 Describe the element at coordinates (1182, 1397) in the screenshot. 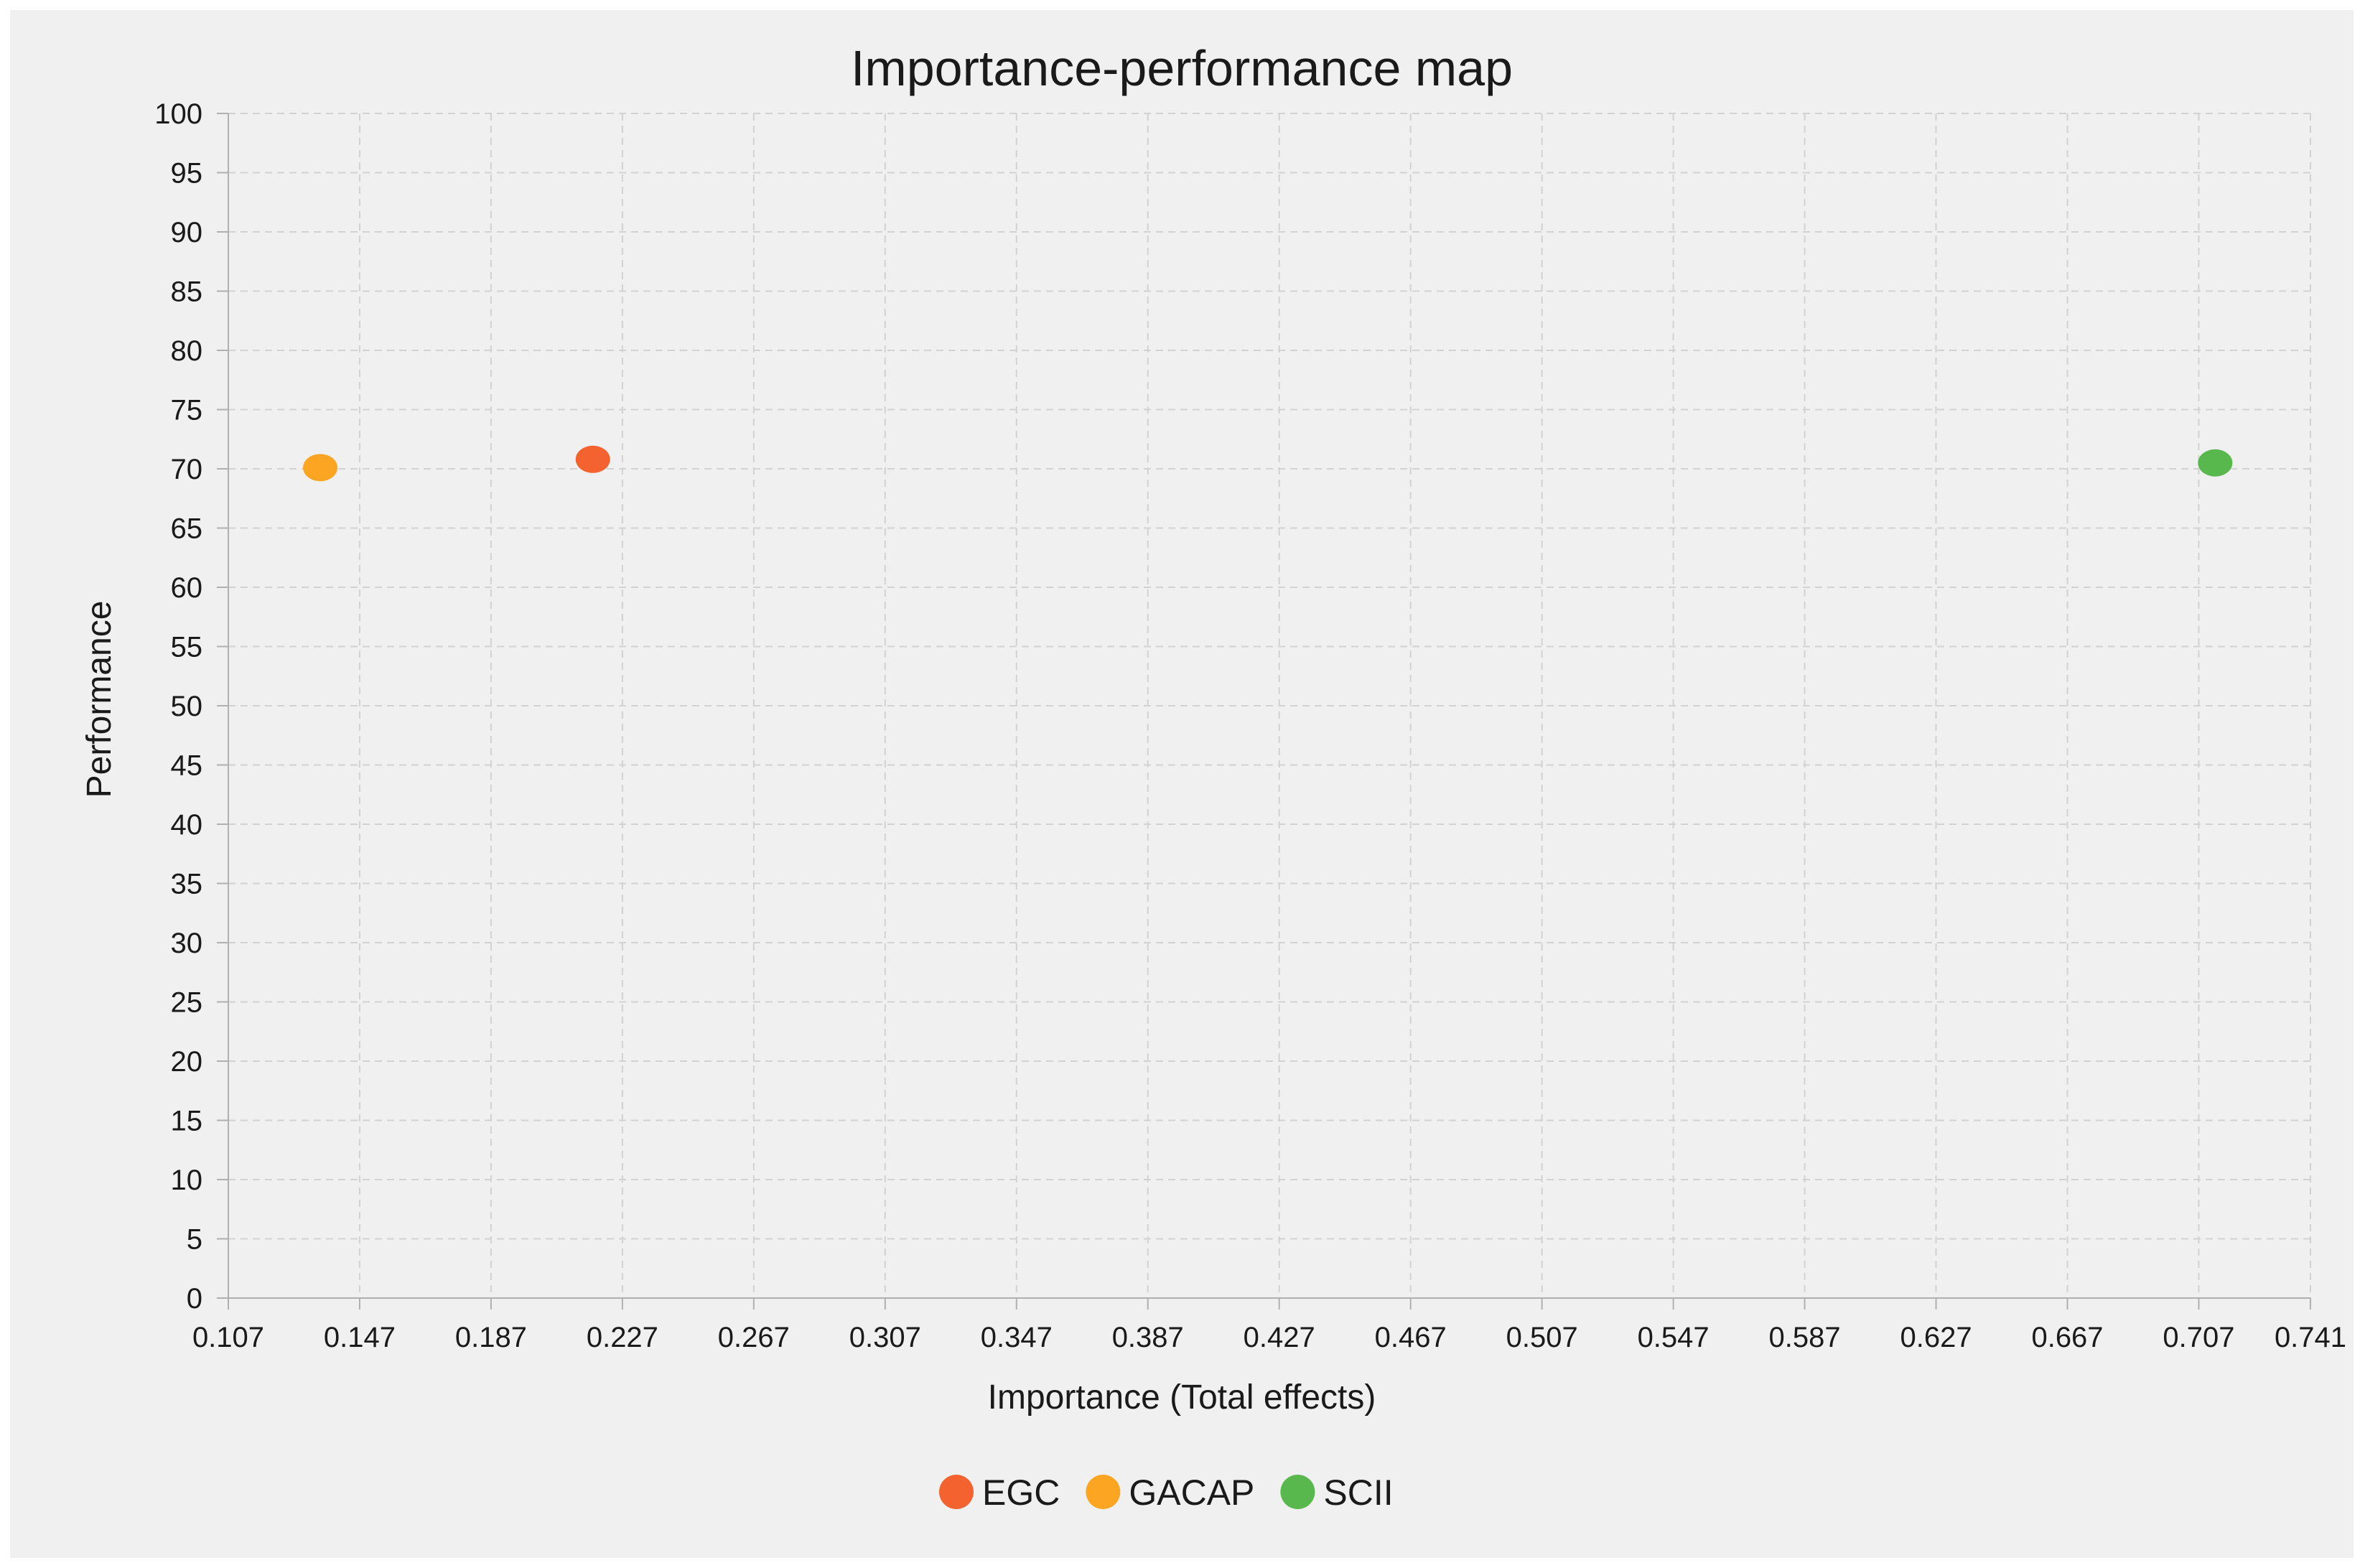

I see `x-axis-title: Importance (Total effects)` at that location.